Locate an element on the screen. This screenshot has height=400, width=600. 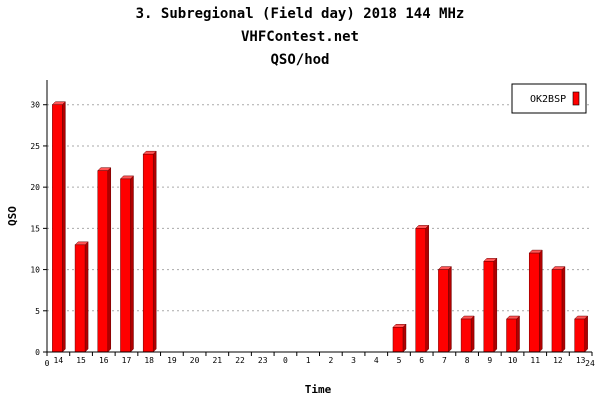
chart-title-line-3: QSO/hod is located at coordinates (299, 60).